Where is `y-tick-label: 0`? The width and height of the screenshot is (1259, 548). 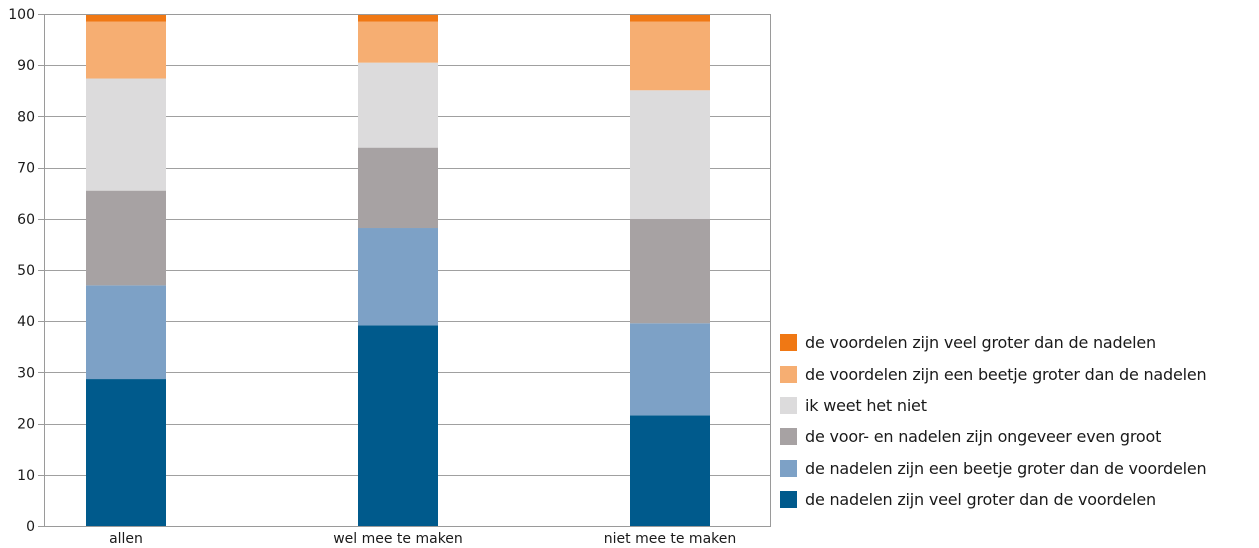
y-tick-label: 0 is located at coordinates (30, 527).